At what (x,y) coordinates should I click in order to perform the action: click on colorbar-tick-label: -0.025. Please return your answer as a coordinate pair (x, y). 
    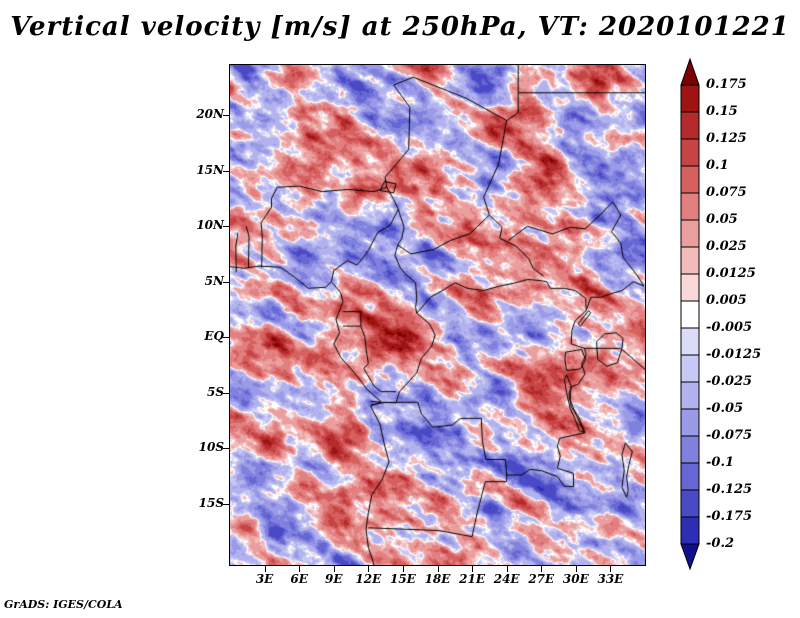
    Looking at the image, I should click on (729, 381).